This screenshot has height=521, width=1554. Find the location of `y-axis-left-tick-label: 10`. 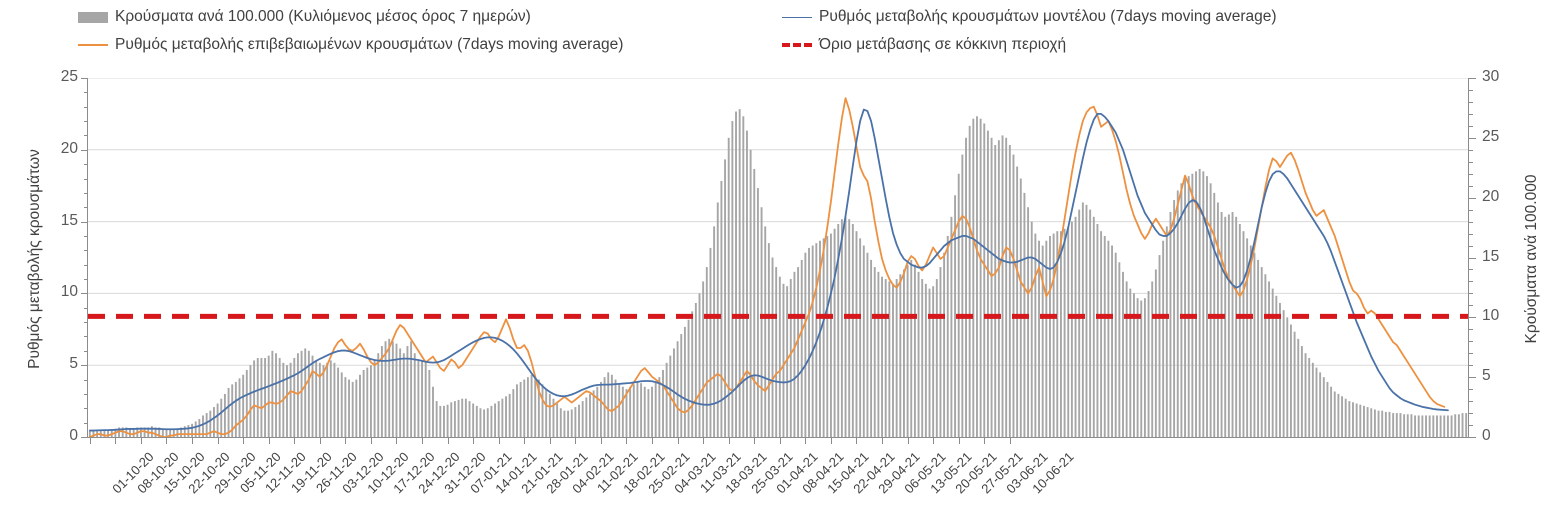

y-axis-left-tick-label: 10 is located at coordinates (69, 292).